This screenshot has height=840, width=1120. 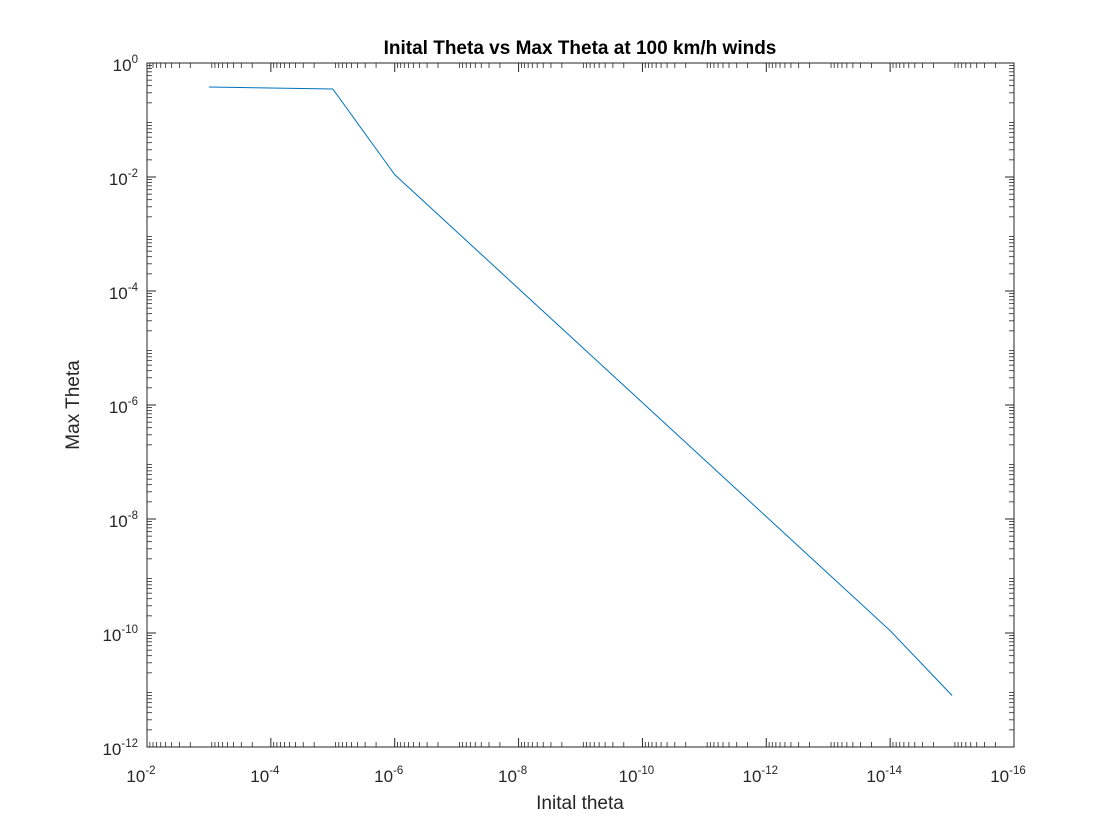 What do you see at coordinates (761, 775) in the screenshot?
I see `x-tick-label: 10⁻¹²` at bounding box center [761, 775].